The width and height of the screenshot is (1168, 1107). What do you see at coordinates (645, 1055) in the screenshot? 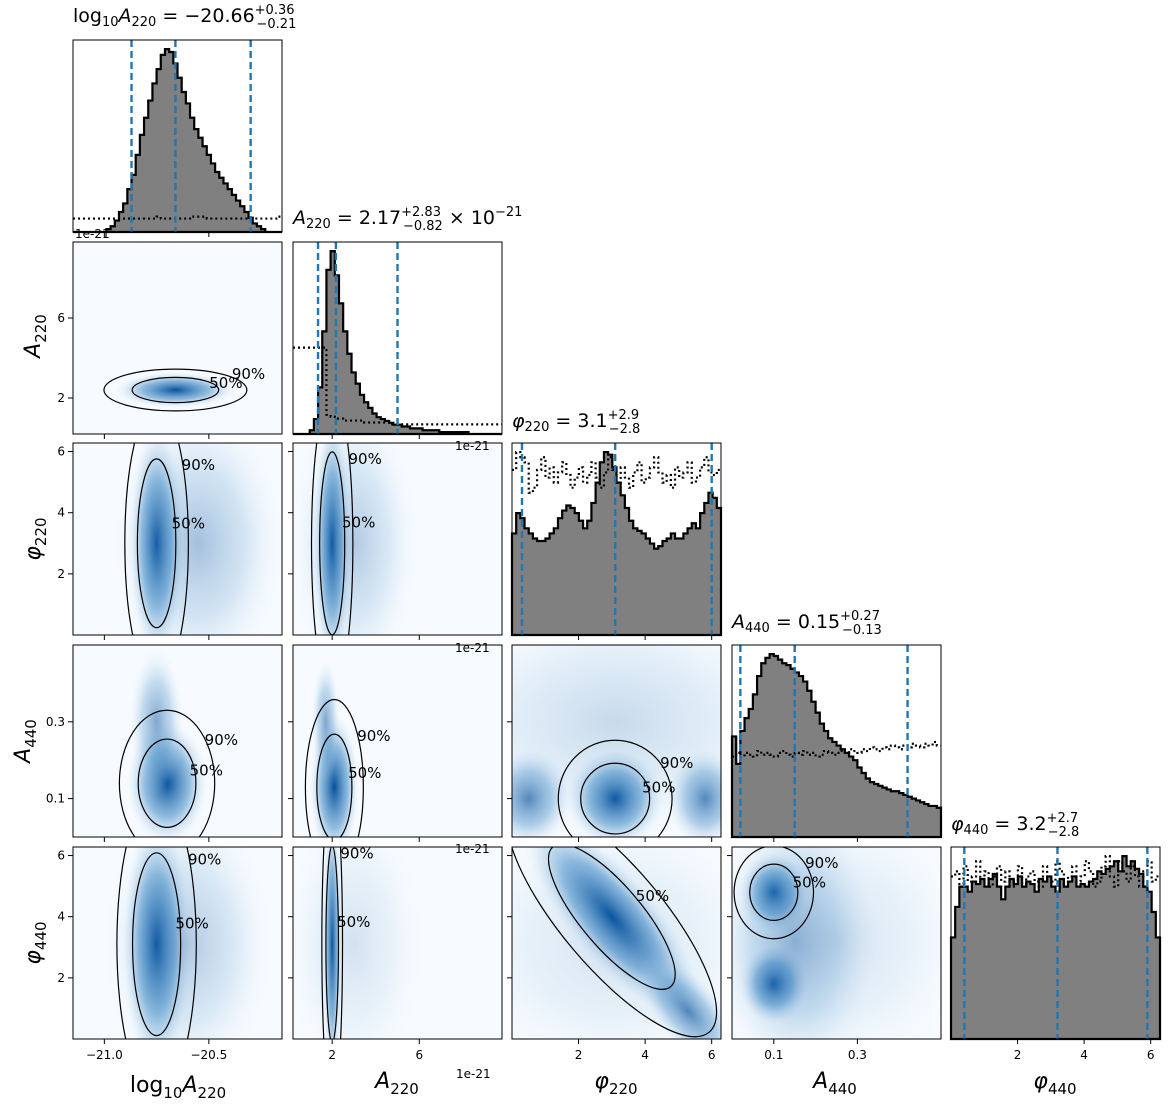
I see `x-tick-label: 4` at bounding box center [645, 1055].